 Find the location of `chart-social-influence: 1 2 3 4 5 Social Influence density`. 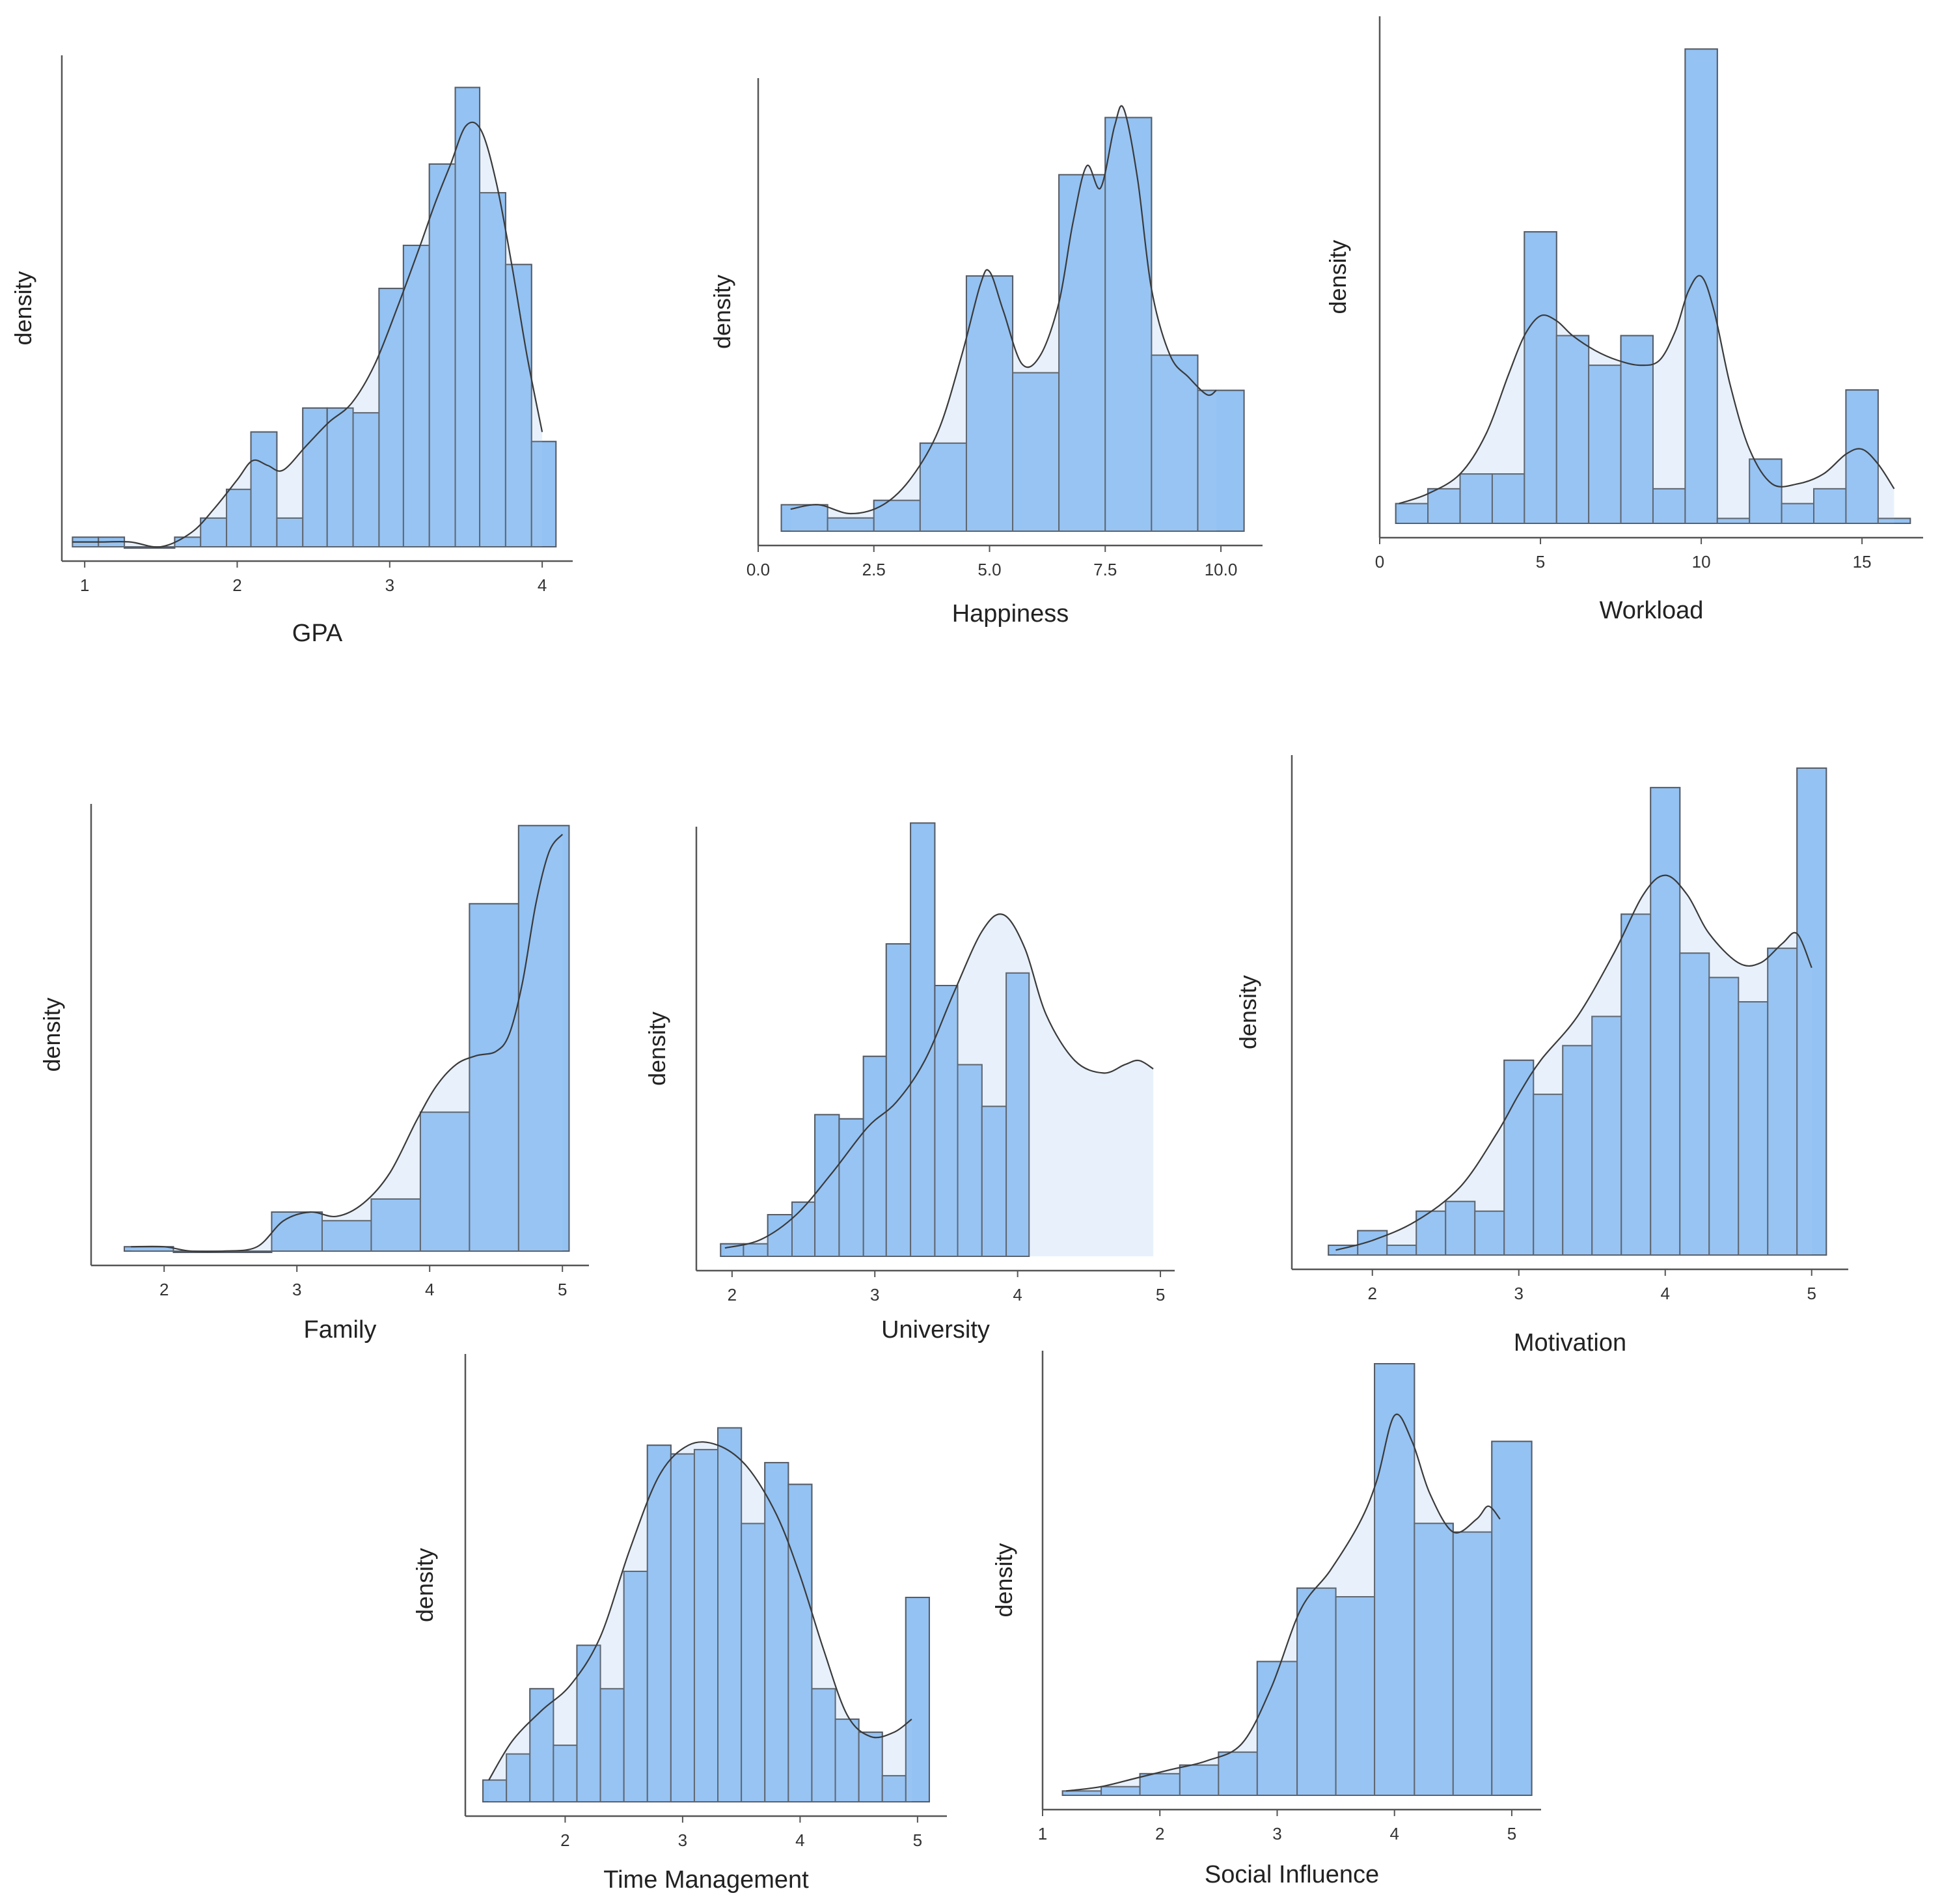

chart-social-influence: 1 2 3 4 5 Social Influence density is located at coordinates (1266, 1620).